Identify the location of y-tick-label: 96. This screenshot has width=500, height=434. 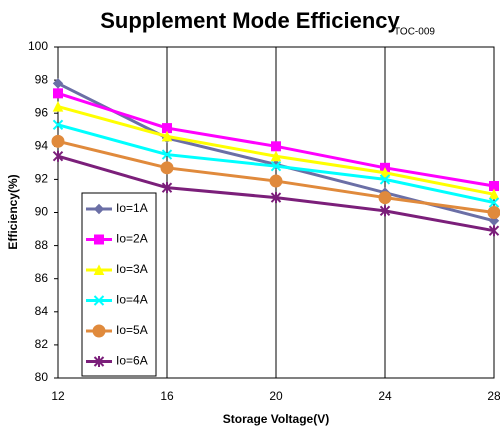
(42, 112).